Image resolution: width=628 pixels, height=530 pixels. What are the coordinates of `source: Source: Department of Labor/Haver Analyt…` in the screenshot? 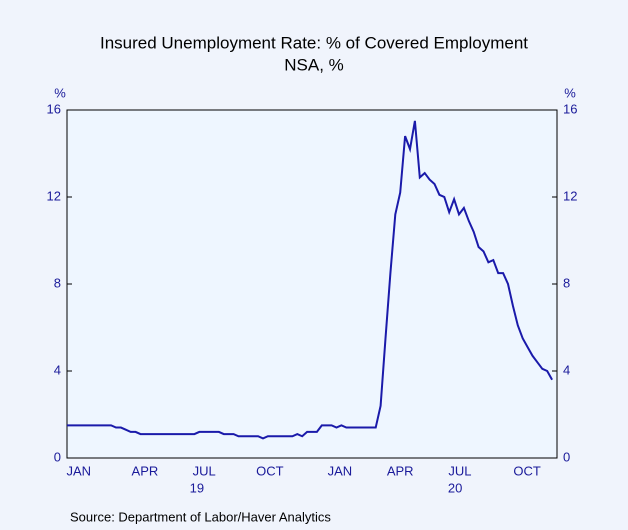 It's located at (200, 516).